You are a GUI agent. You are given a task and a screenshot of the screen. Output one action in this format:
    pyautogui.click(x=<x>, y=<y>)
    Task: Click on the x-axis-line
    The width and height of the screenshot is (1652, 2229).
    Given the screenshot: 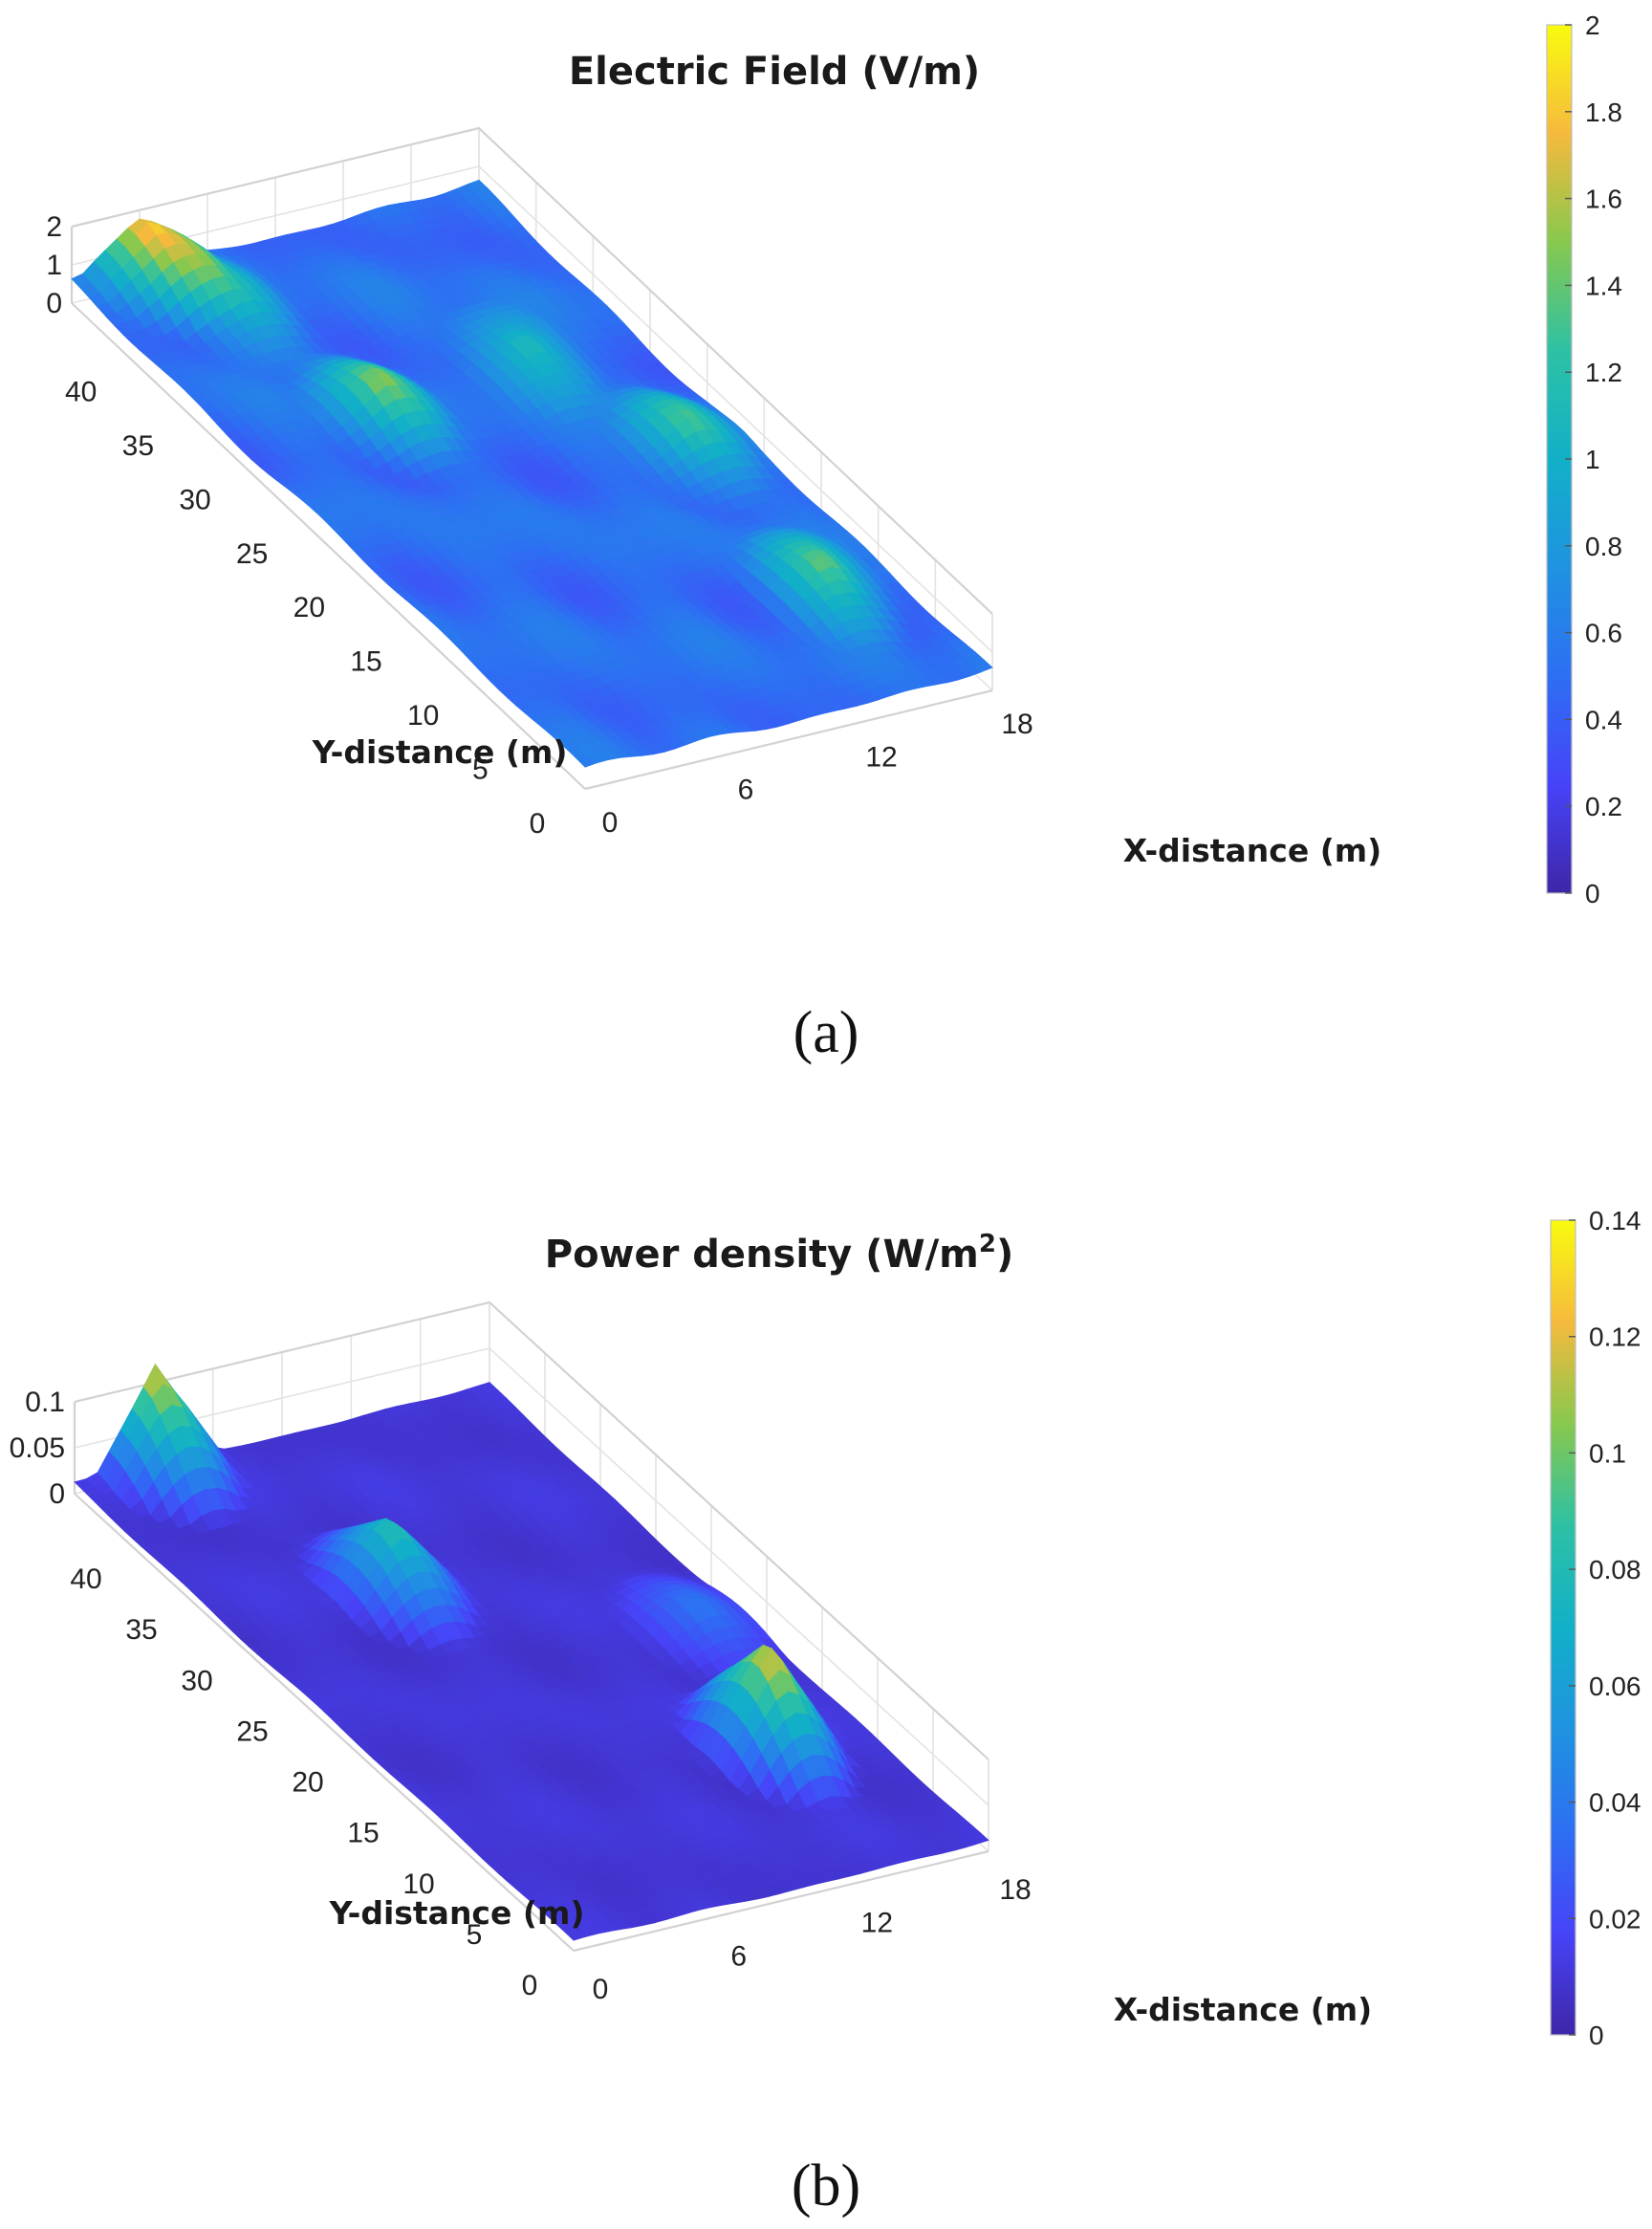 What is the action you would take?
    pyautogui.click(x=788, y=740)
    